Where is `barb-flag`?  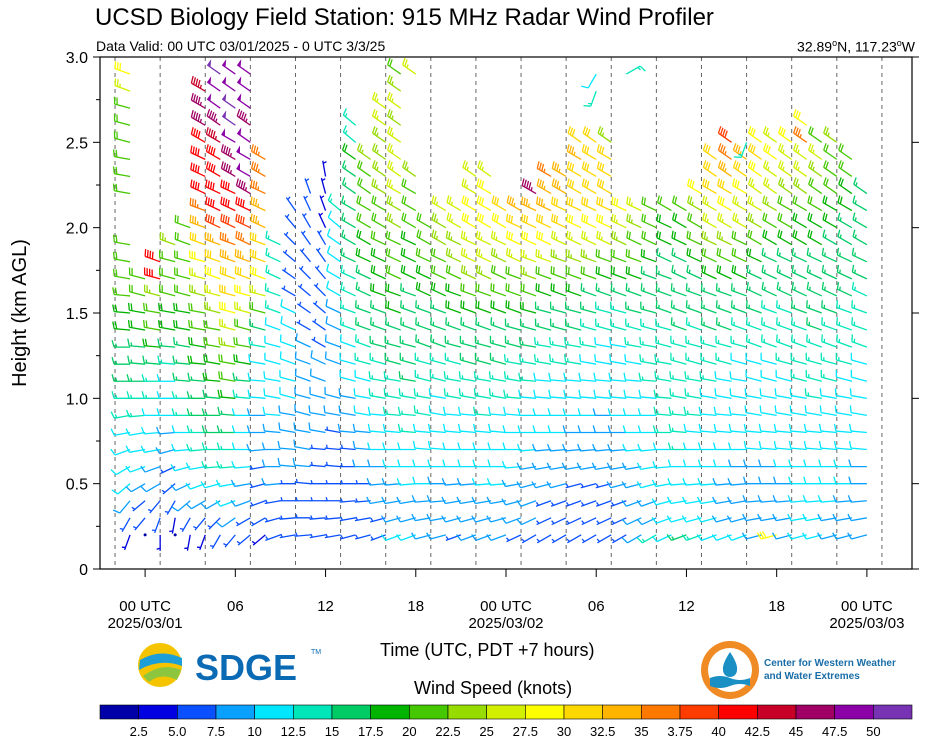
barb-flag is located at coordinates (239, 131).